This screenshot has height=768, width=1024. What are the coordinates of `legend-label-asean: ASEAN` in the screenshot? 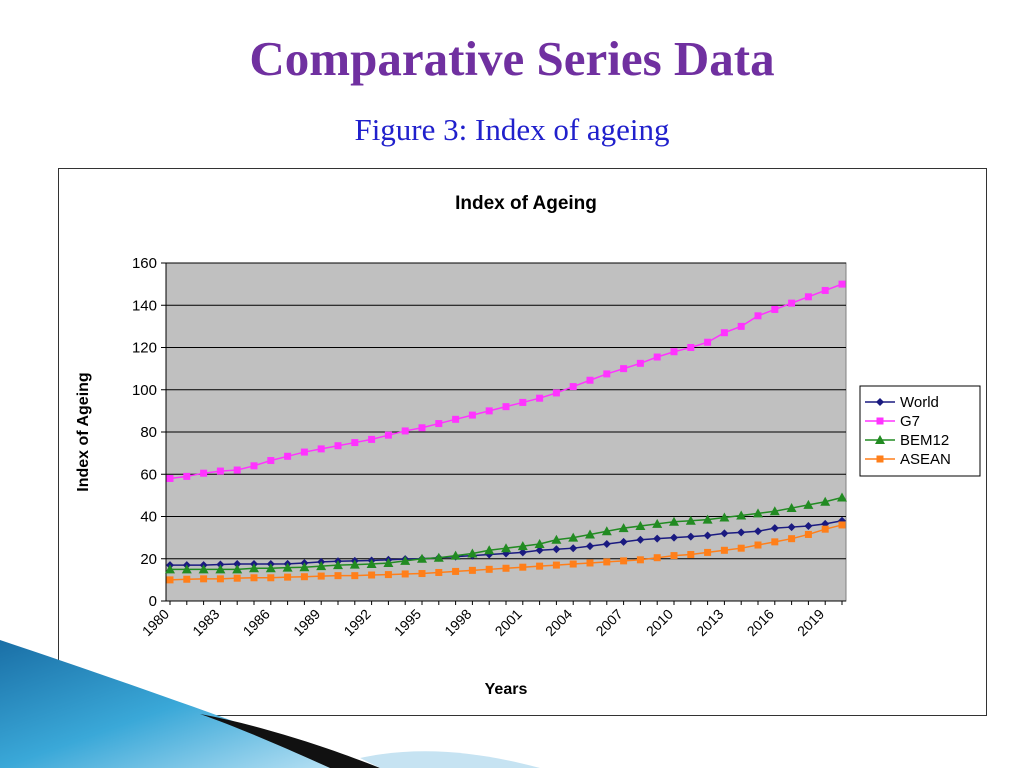 It's located at (925, 459).